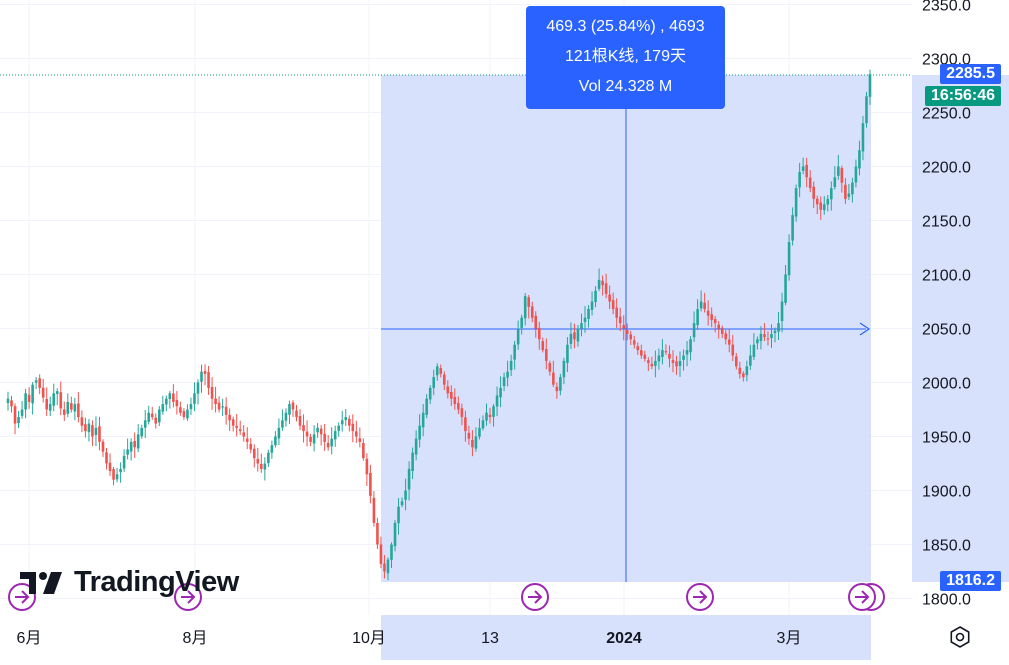  Describe the element at coordinates (789, 638) in the screenshot. I see `time-tick-label: 3月` at that location.